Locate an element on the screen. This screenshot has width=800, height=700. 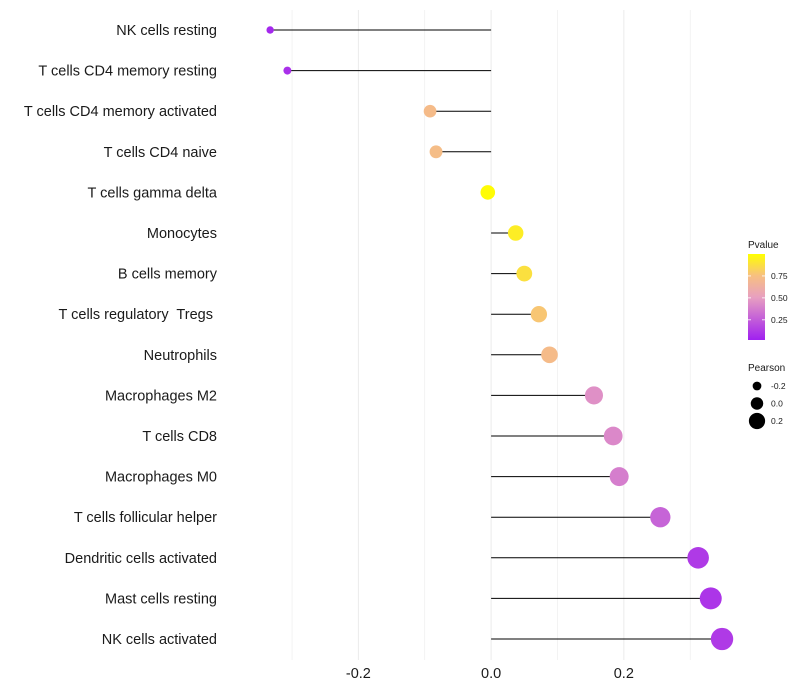
category-label: T cells gamma delta is located at coordinates (153, 193).